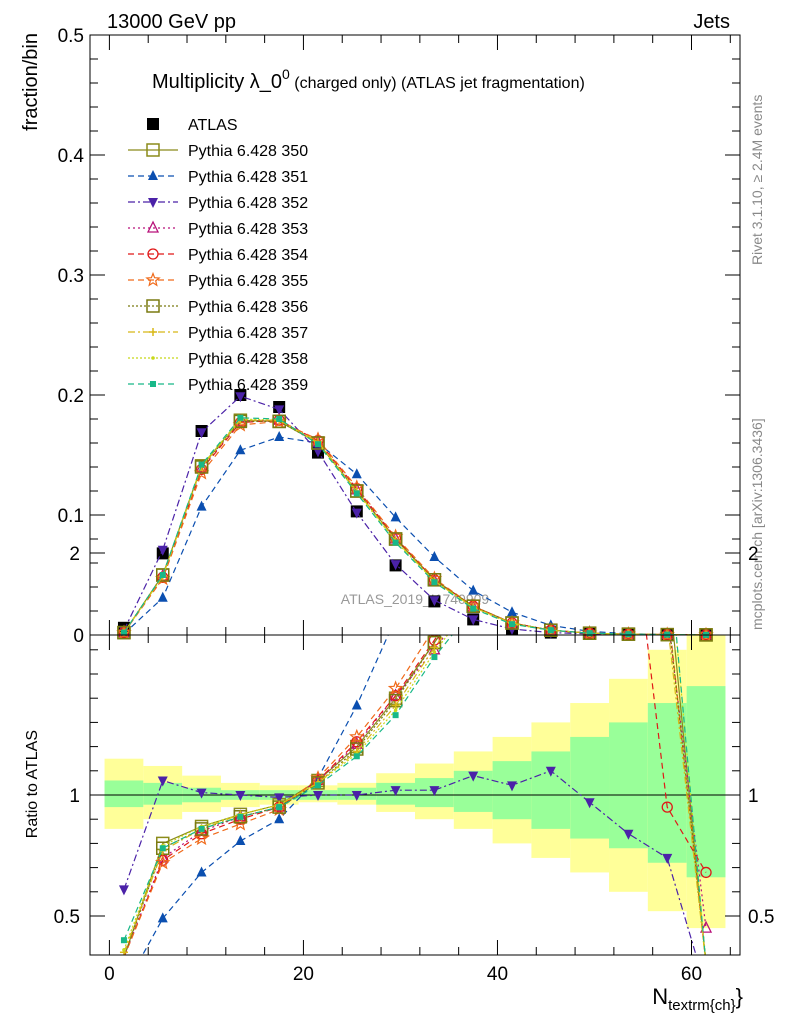 The width and height of the screenshot is (786, 1024). What do you see at coordinates (71, 396) in the screenshot?
I see `main-ytick-label: 0.2` at bounding box center [71, 396].